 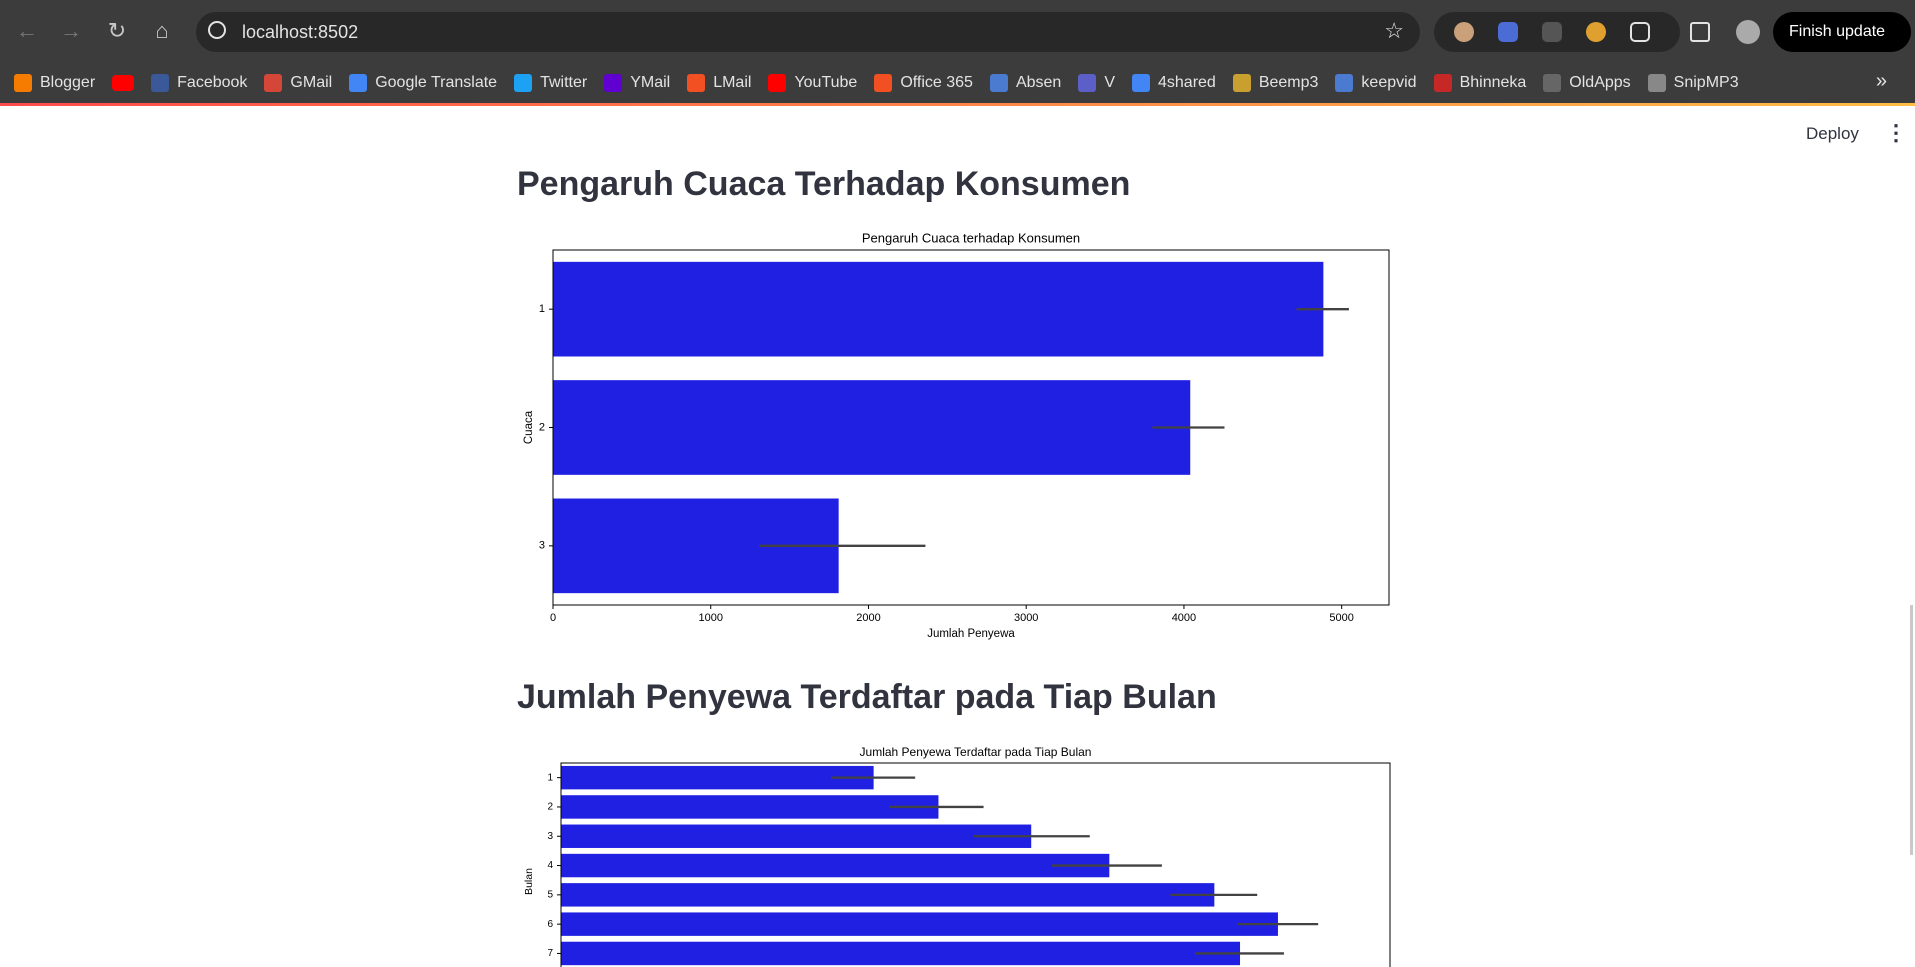 What do you see at coordinates (27, 30) in the screenshot?
I see `back-button: ←` at bounding box center [27, 30].